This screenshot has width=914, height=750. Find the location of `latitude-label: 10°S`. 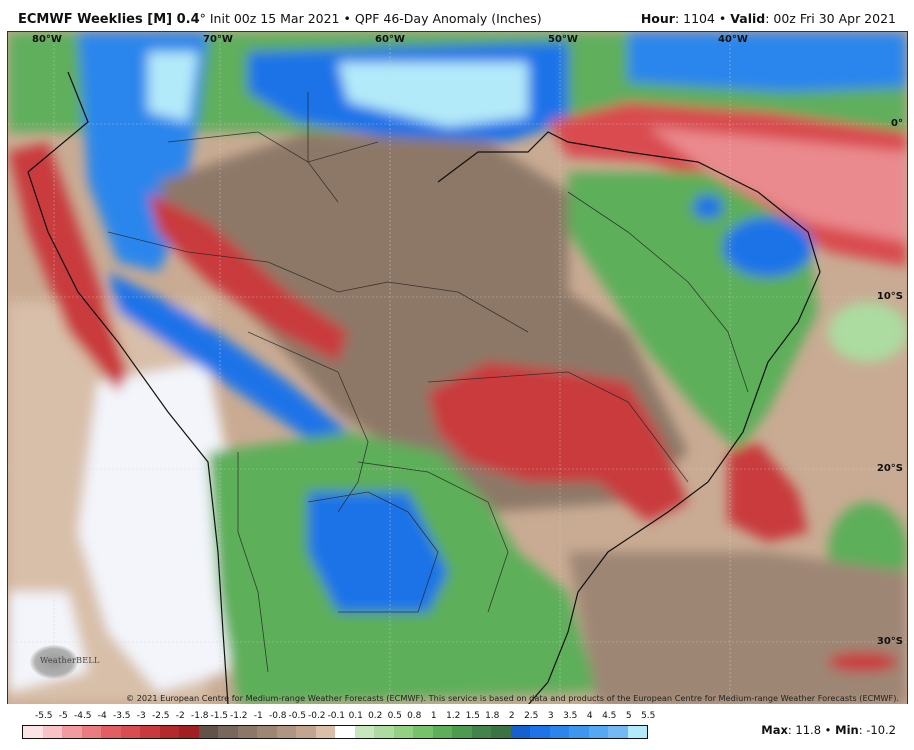

latitude-label: 10°S is located at coordinates (889, 296).